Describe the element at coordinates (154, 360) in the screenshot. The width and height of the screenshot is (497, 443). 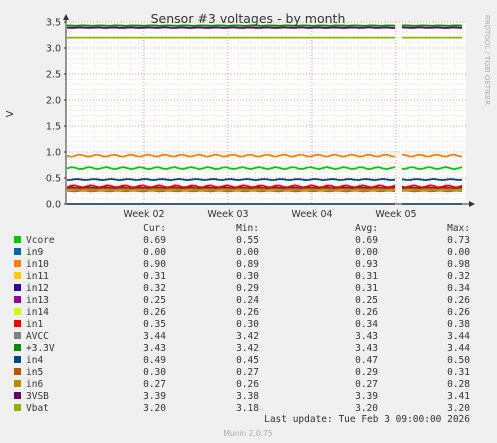
I see `legend-value: 0.49` at that location.